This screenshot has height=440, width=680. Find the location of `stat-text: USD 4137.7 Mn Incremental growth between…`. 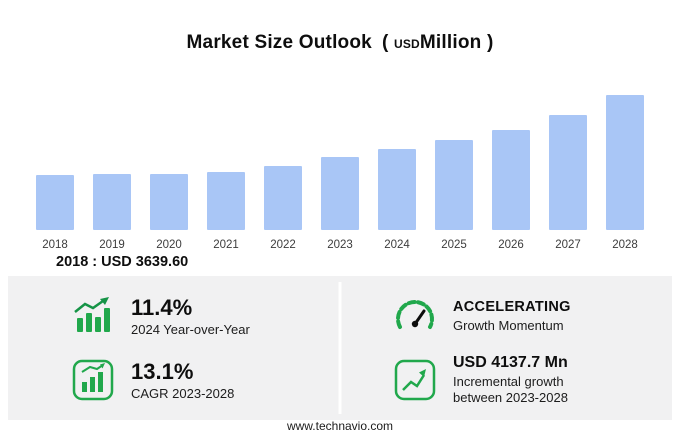

stat-text: USD 4137.7 Mn Incremental growth between… is located at coordinates (528, 380).